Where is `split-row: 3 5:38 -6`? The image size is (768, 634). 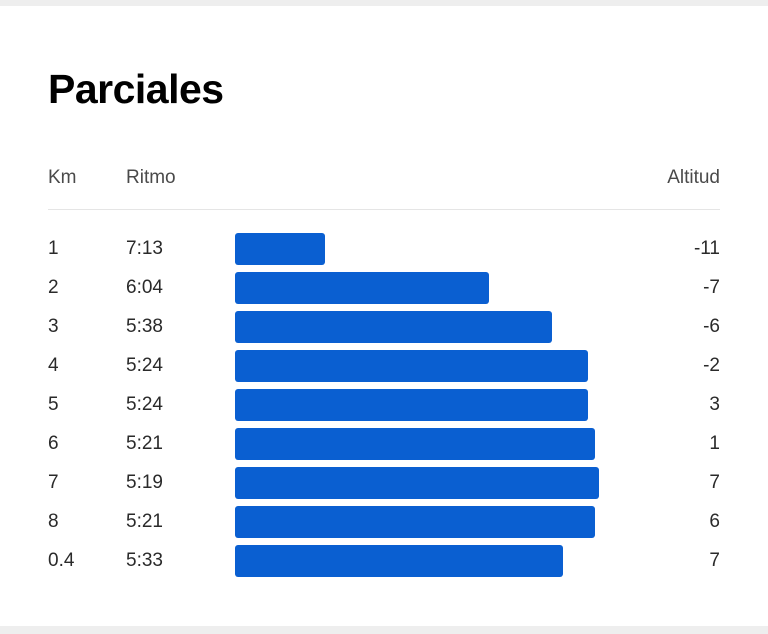 split-row: 3 5:38 -6 is located at coordinates (384, 330).